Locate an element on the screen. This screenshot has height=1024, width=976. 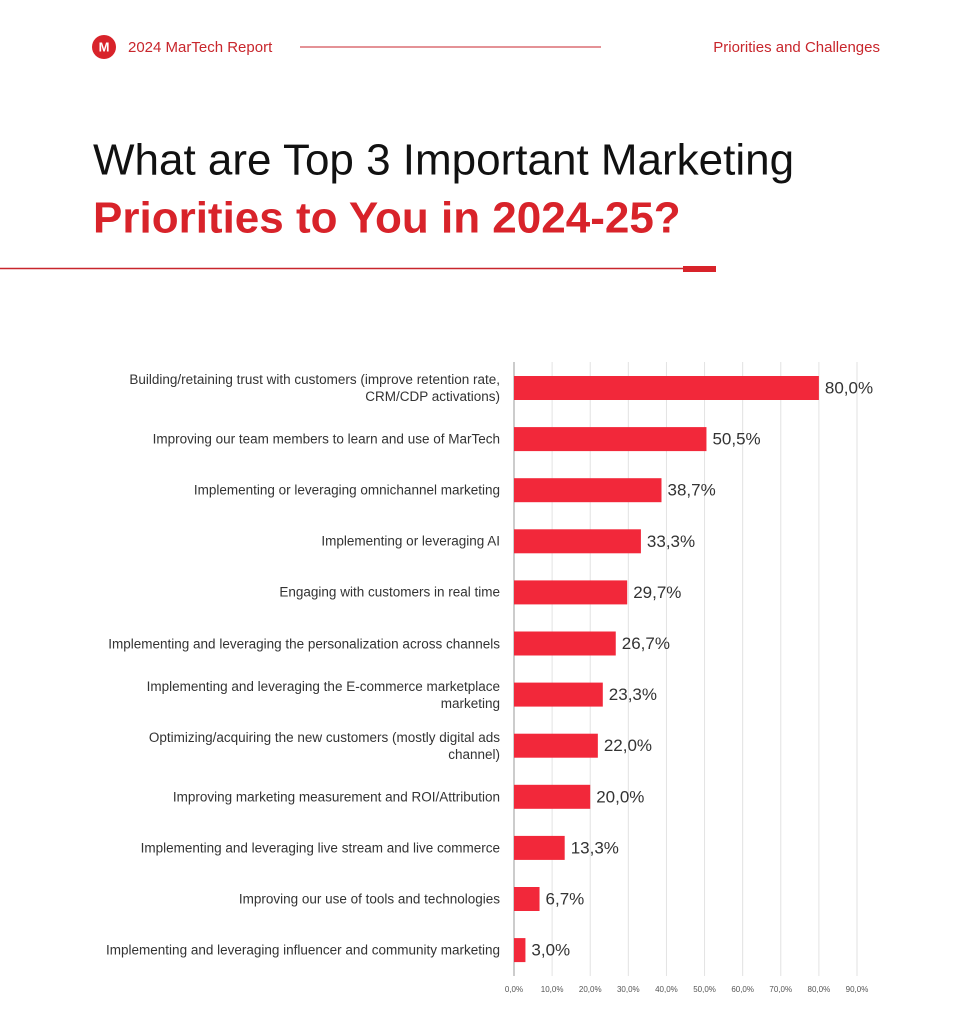
chart-title: What are Top 3 Important Marketing is located at coordinates (443, 160).